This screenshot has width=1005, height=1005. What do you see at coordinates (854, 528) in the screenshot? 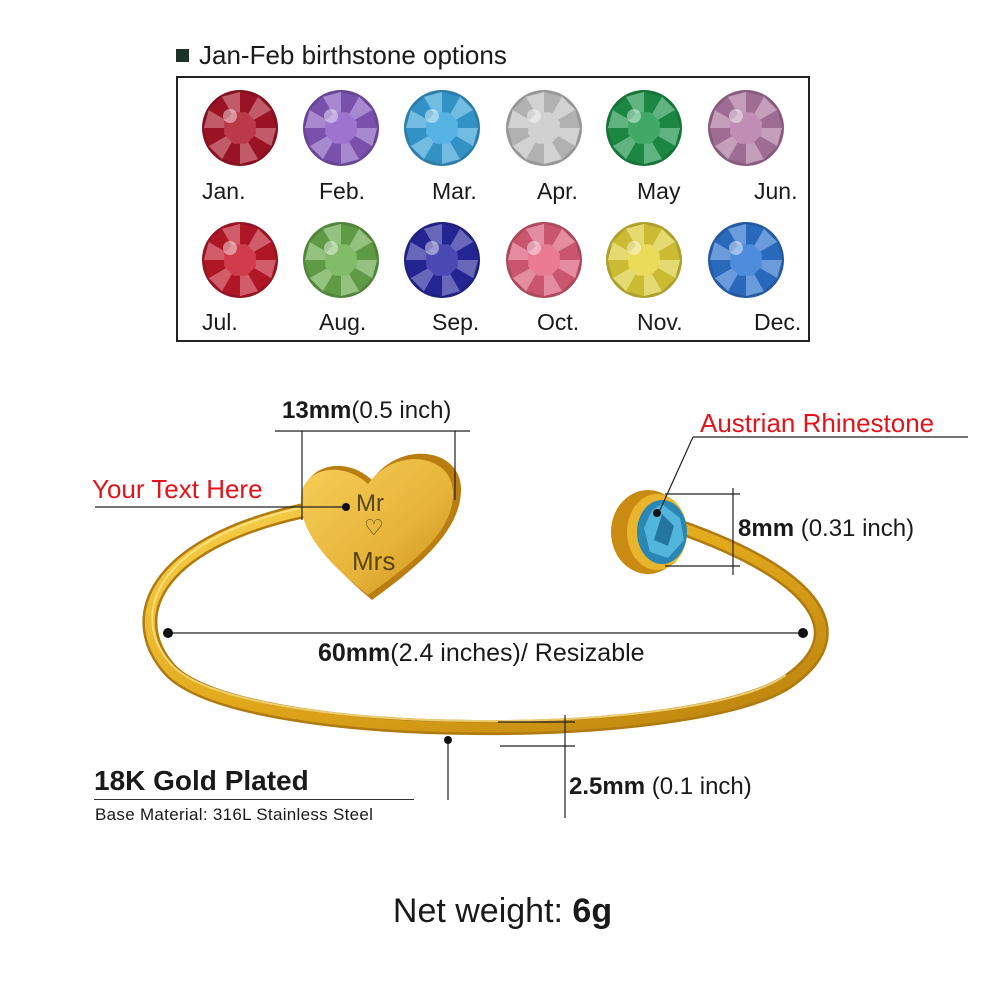
I see `stone-size-rest: (0.31 inch)` at bounding box center [854, 528].